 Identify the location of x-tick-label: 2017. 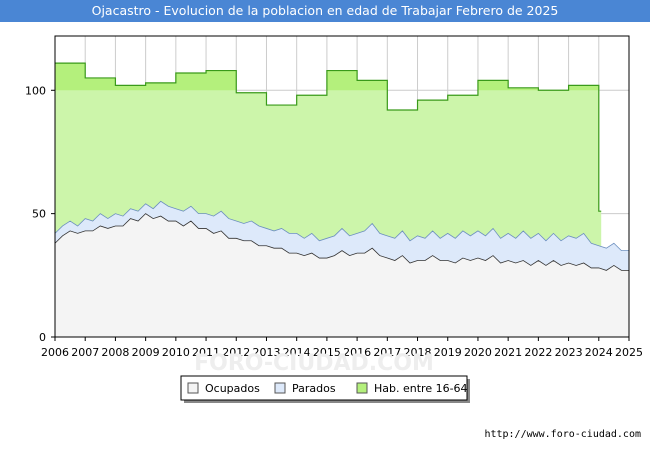
(387, 352).